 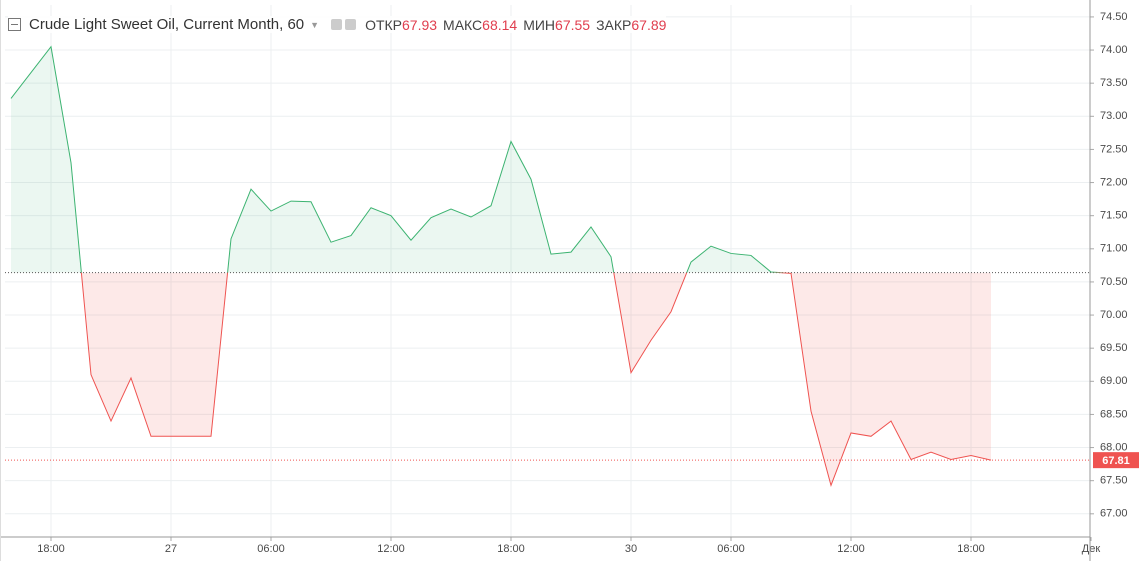 I want to click on y-tick-label: 71.50, so click(x=1114, y=216).